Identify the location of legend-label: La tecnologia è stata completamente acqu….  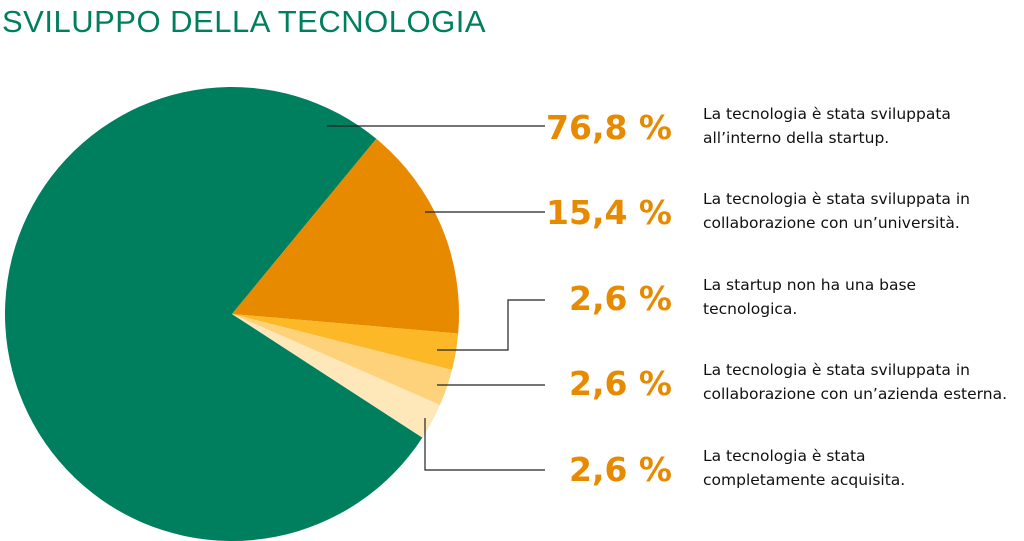
(804, 468).